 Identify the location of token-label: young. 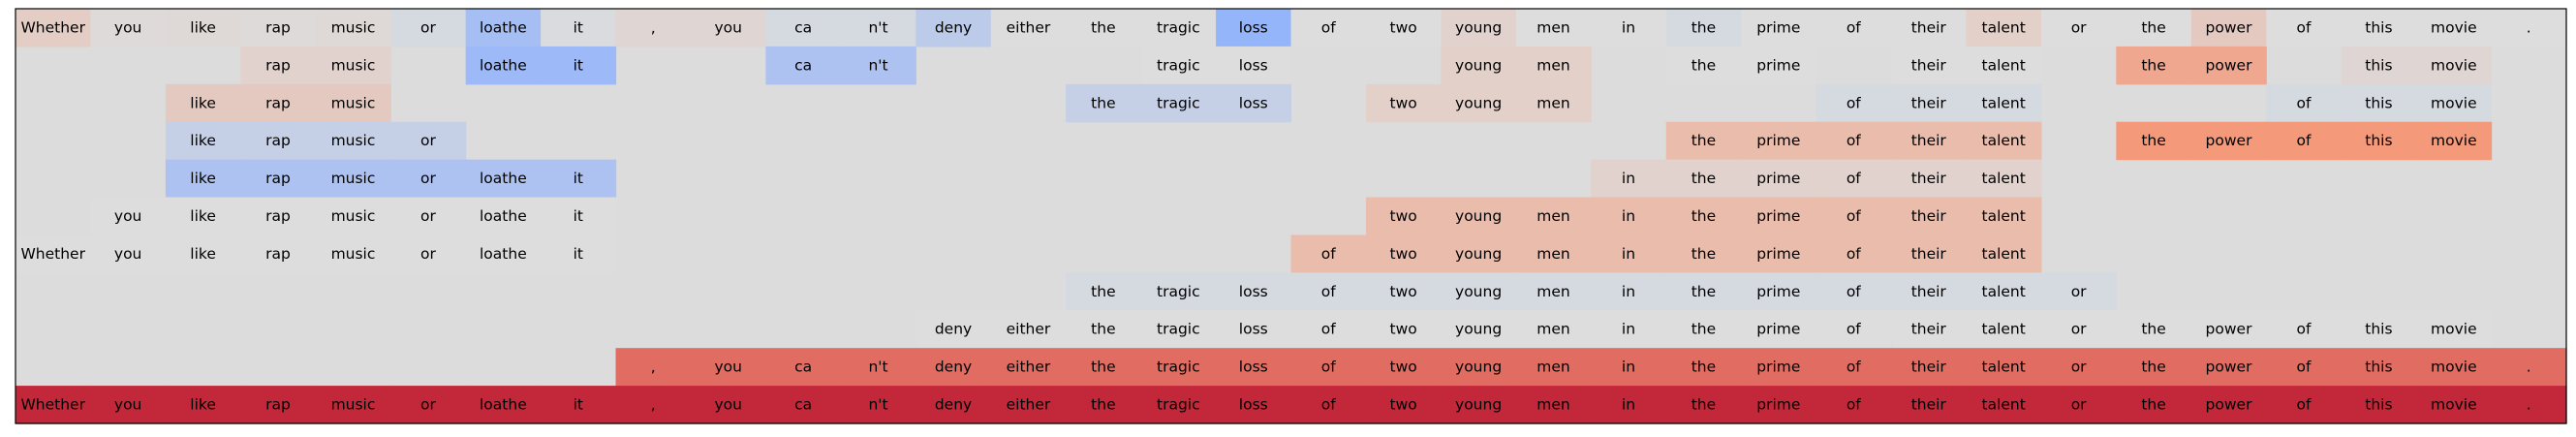
(1478, 291).